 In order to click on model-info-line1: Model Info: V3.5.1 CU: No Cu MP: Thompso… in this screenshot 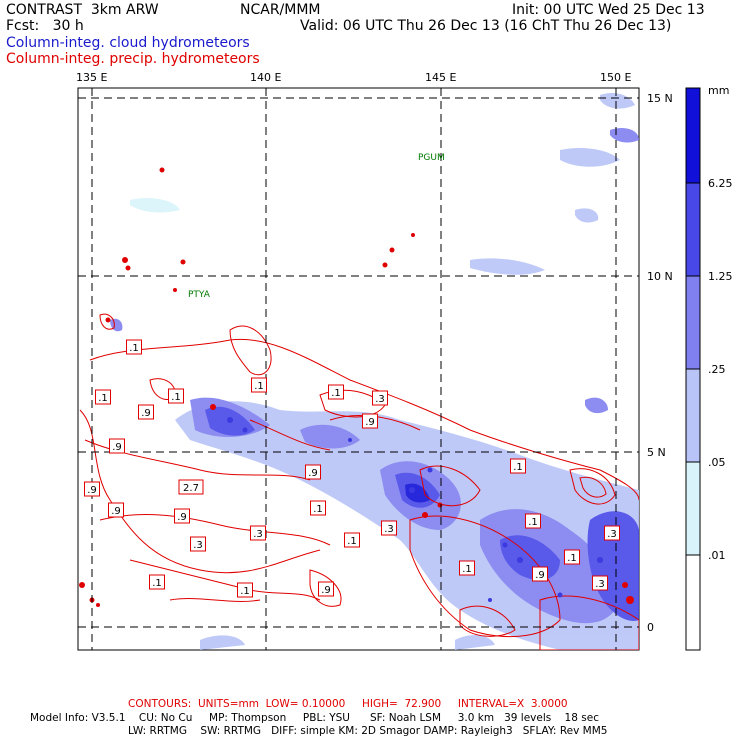, I will do `click(314, 718)`.